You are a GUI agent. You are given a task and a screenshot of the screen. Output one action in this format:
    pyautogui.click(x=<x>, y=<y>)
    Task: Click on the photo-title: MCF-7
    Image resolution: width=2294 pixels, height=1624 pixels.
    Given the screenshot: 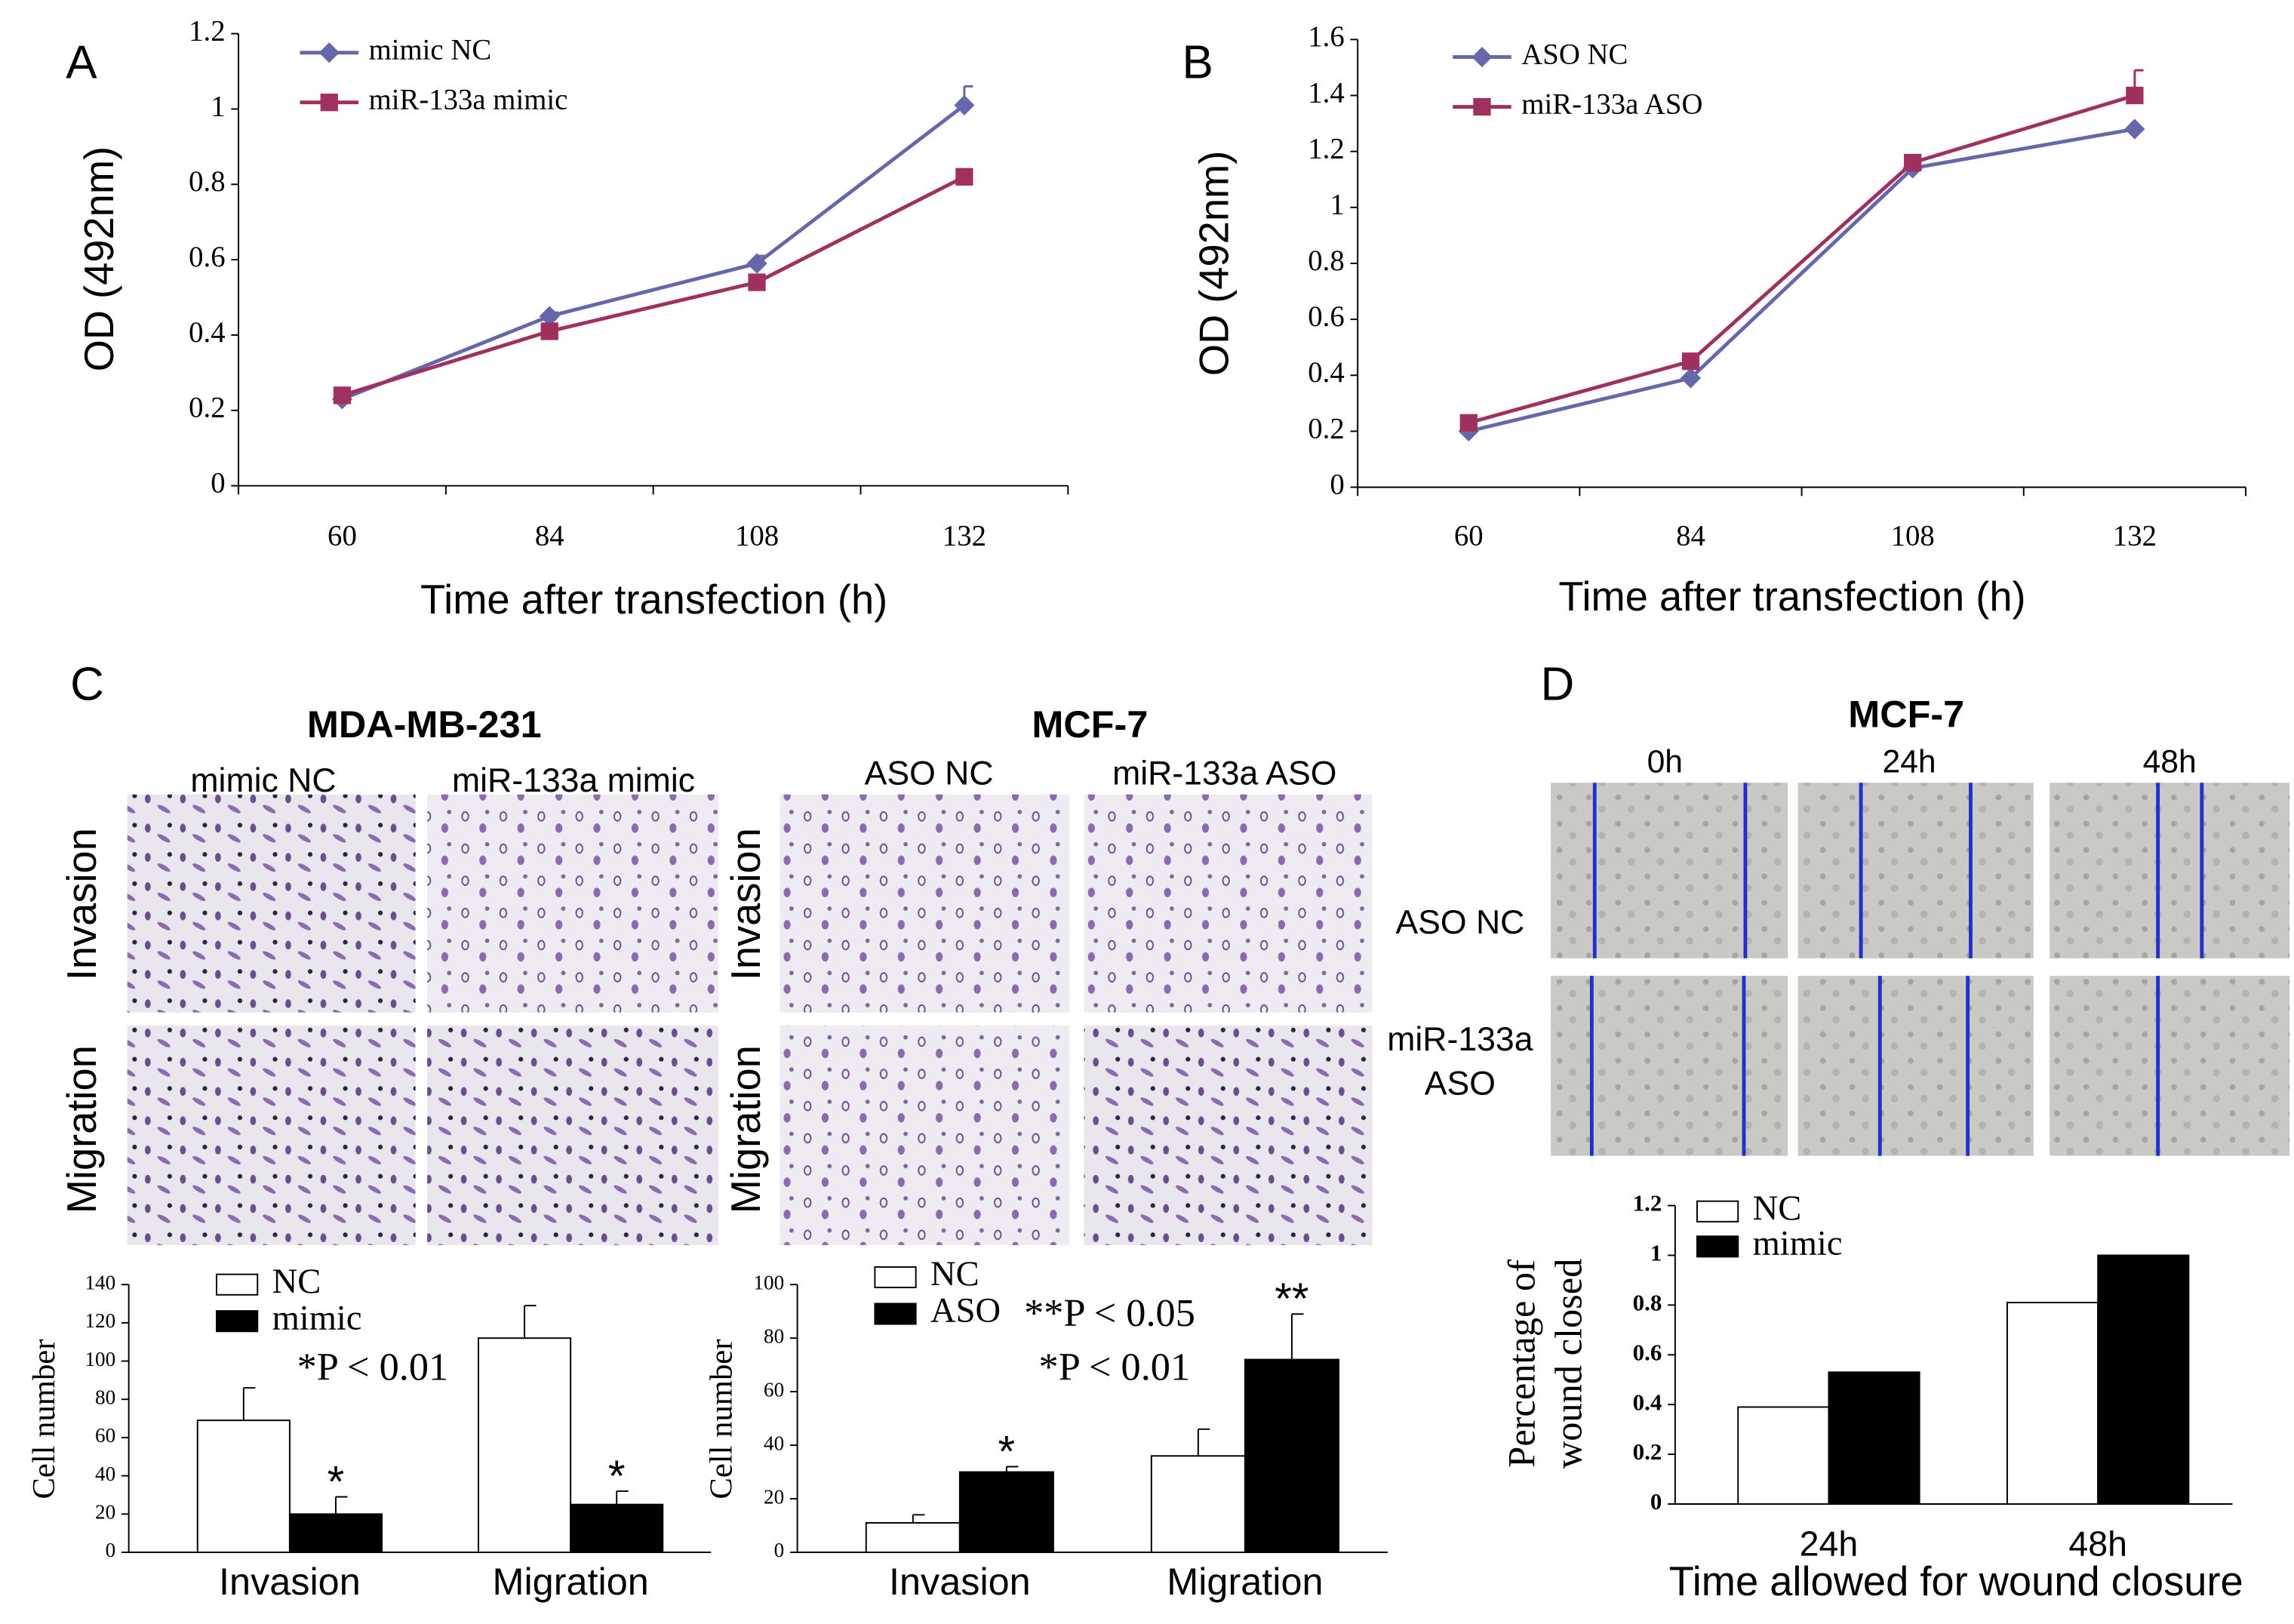 What is the action you would take?
    pyautogui.click(x=1090, y=724)
    